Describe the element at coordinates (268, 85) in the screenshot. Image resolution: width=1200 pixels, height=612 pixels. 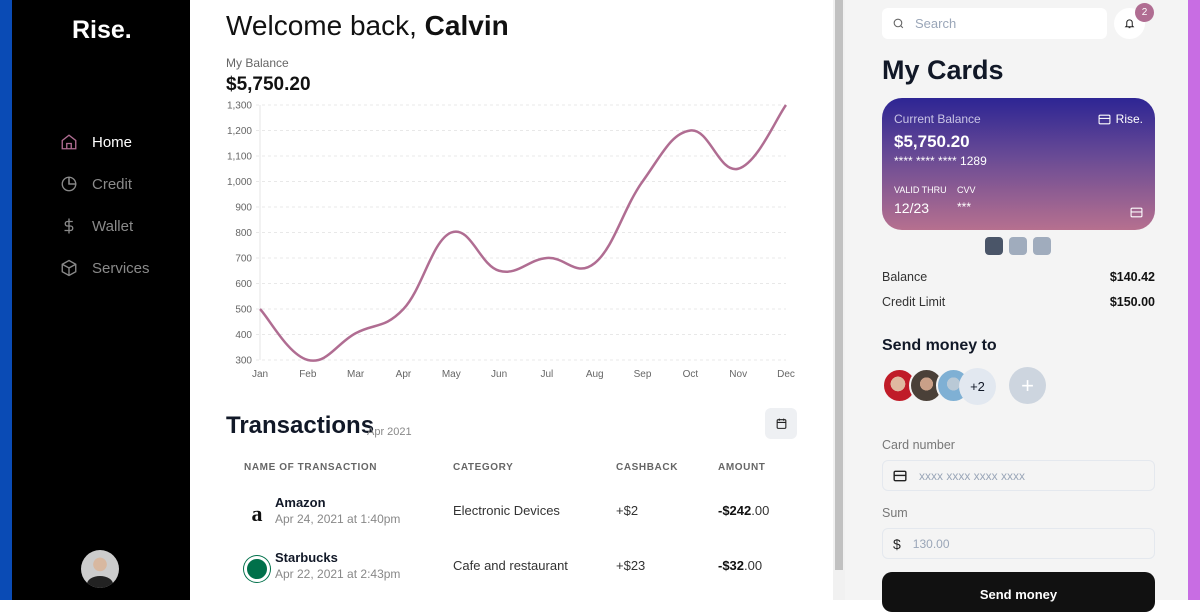
I see `balance-value: $5,750.20` at that location.